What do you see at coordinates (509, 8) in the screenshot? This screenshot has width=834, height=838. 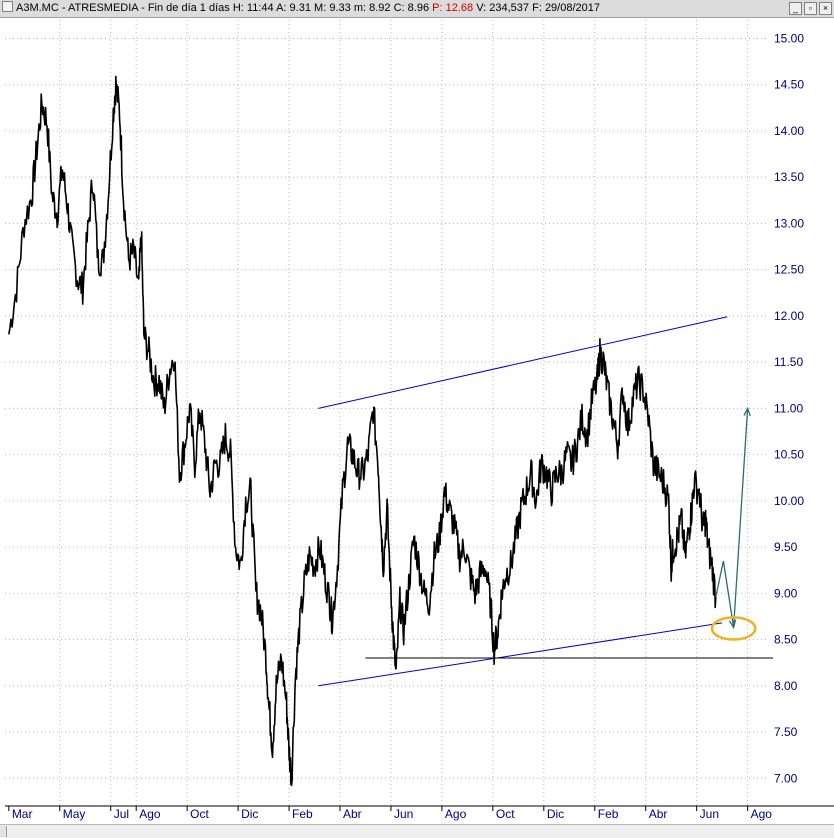 I see `volume-value: 234,537` at bounding box center [509, 8].